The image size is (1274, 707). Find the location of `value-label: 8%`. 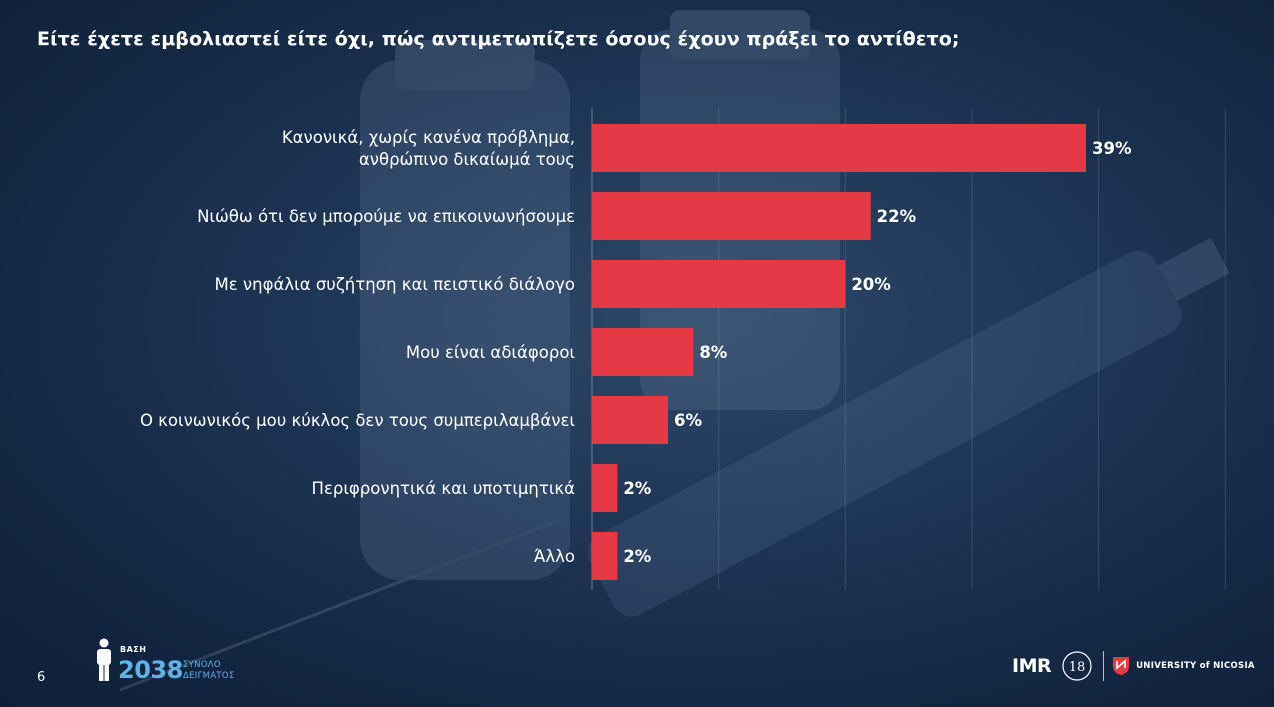

value-label: 8% is located at coordinates (713, 352).